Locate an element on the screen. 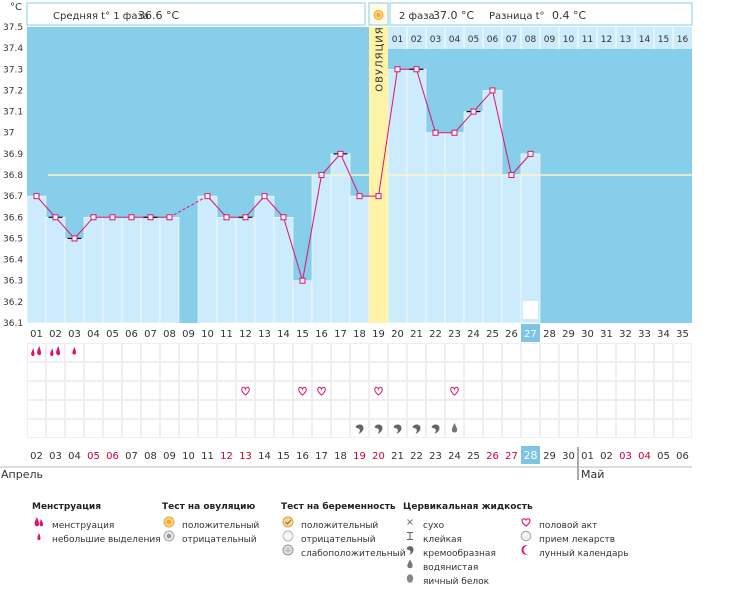 The height and width of the screenshot is (608, 730). sun-icon-core is located at coordinates (378, 15).